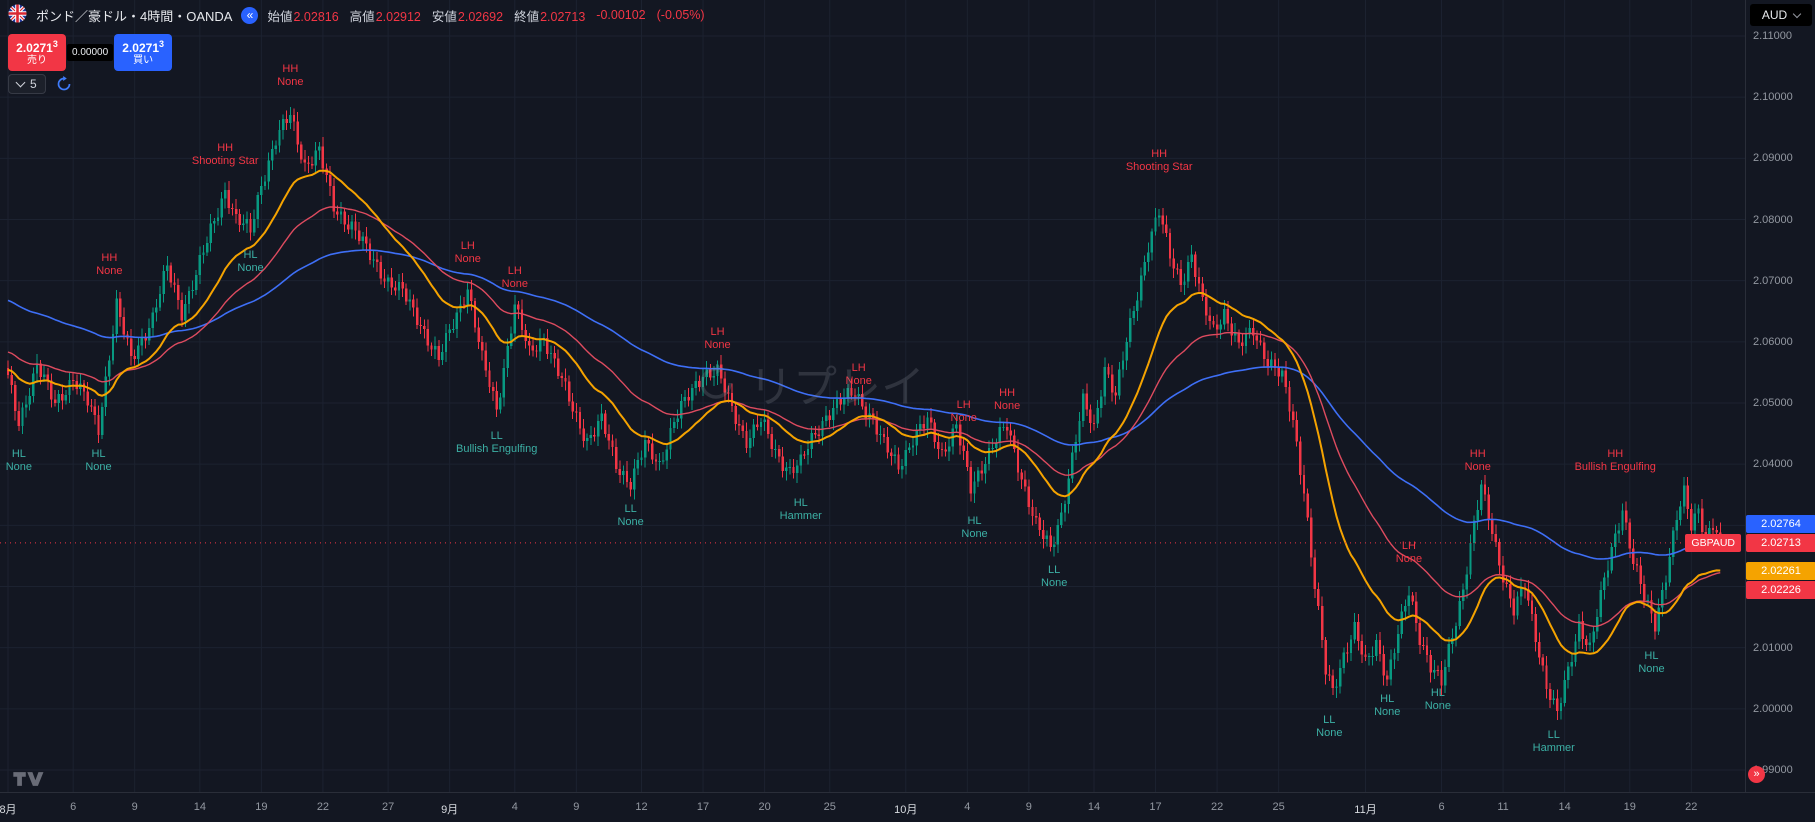  I want to click on time-tick: 10月, so click(906, 810).